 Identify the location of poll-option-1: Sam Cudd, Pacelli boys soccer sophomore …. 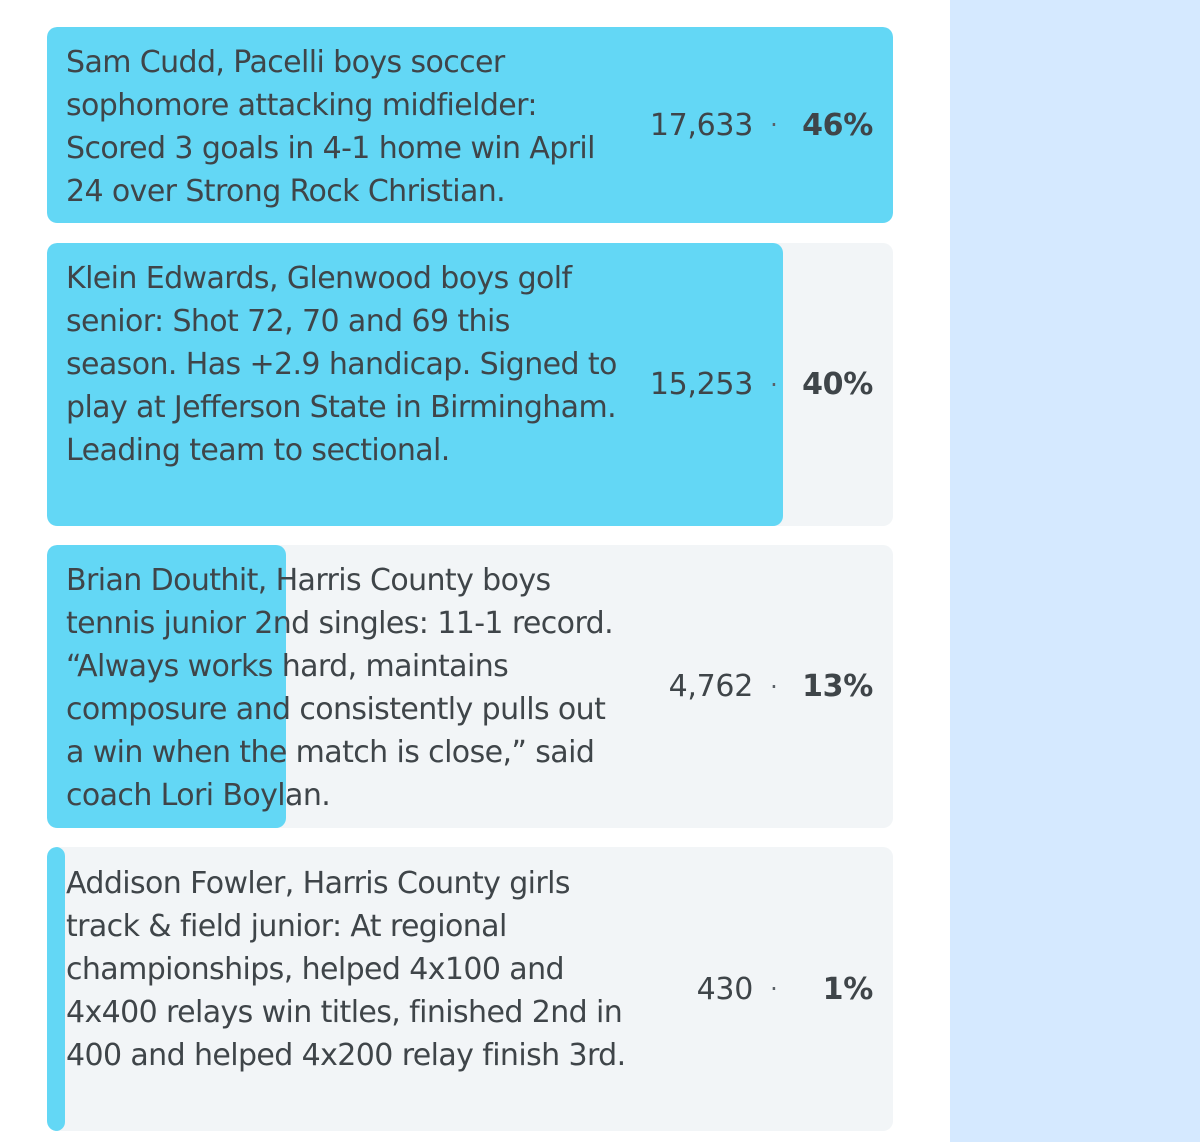
(470, 125).